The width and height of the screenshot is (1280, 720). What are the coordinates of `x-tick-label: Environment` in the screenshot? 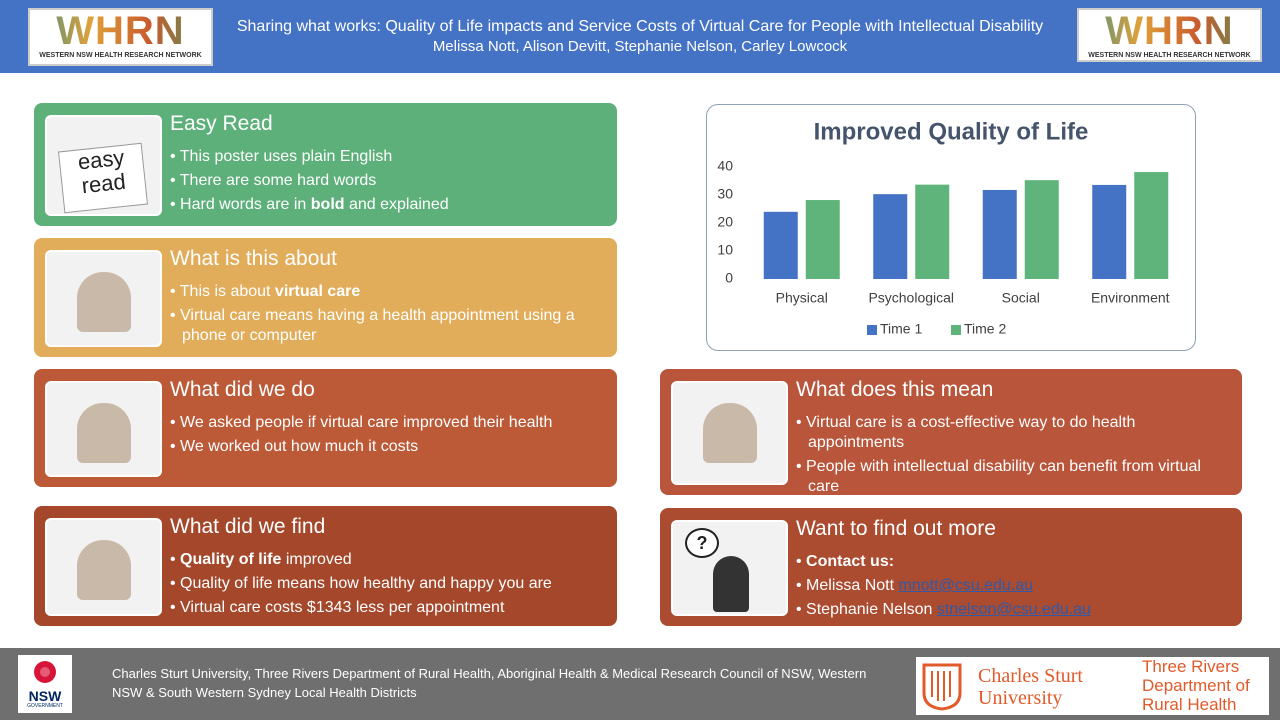 It's located at (1130, 298).